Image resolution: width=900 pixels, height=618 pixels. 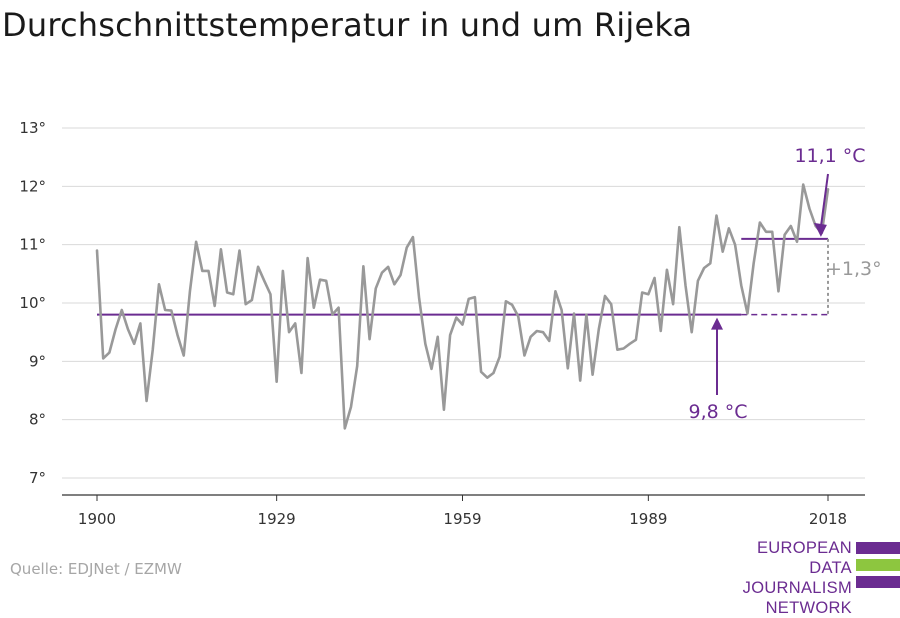 I want to click on baseline-arrow-head, so click(x=717, y=323).